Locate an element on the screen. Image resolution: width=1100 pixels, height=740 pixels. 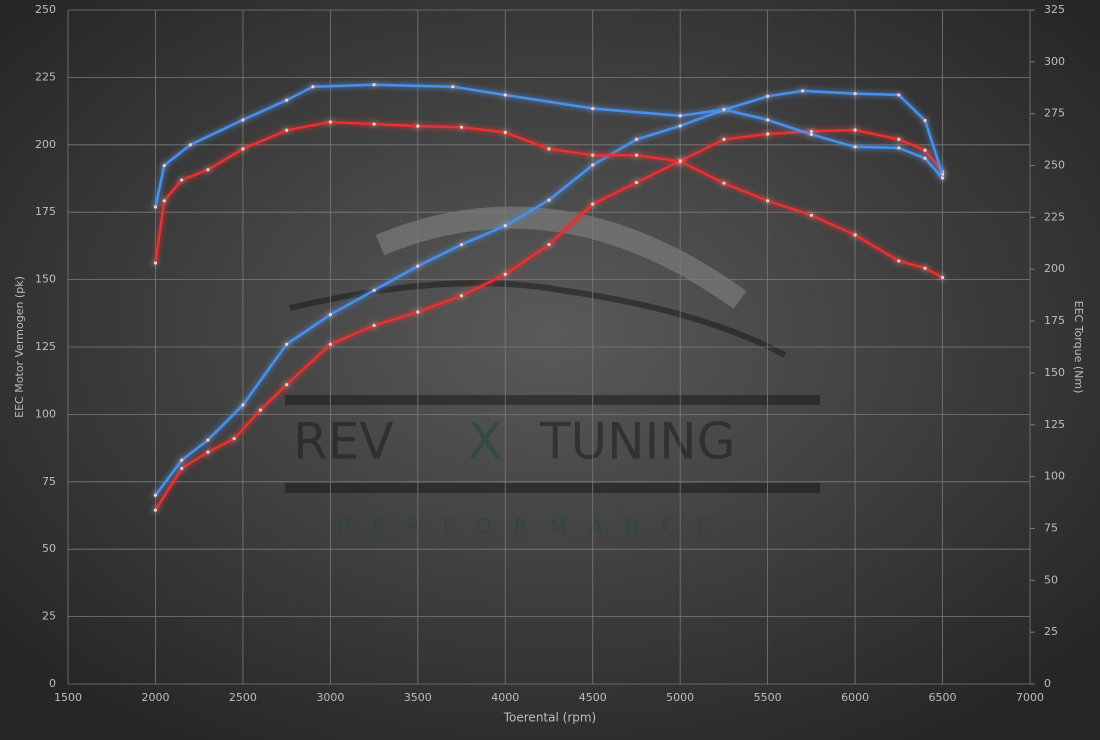
stripe is located at coordinates (552, 488).